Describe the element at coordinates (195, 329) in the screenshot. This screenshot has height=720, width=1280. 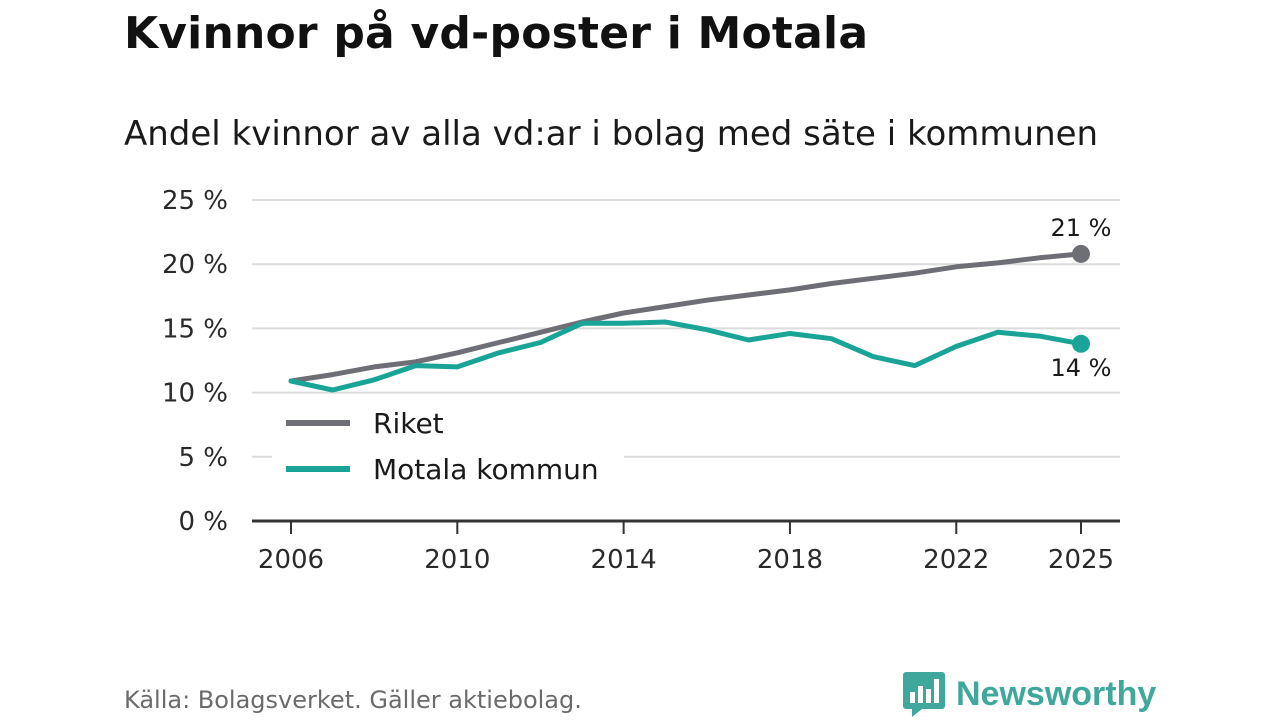
I see `y-tick-label-15: 15 %` at that location.